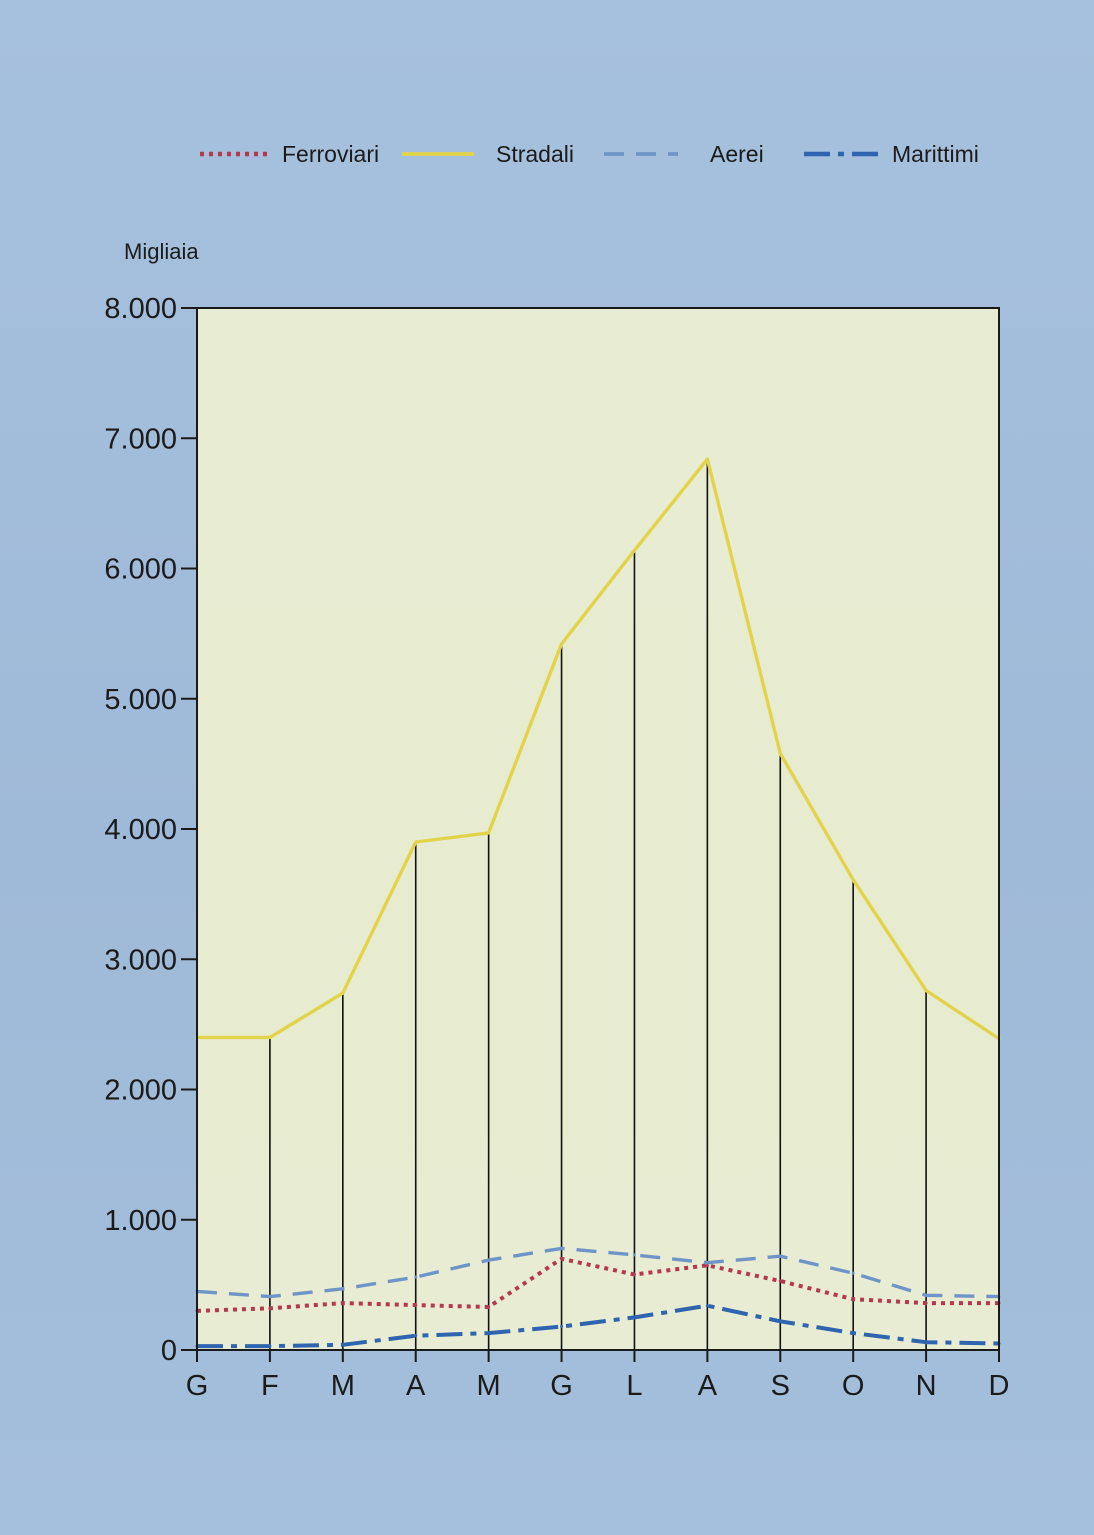 This screenshot has height=1535, width=1094. What do you see at coordinates (140, 439) in the screenshot?
I see `y-tick-label: 7.000` at bounding box center [140, 439].